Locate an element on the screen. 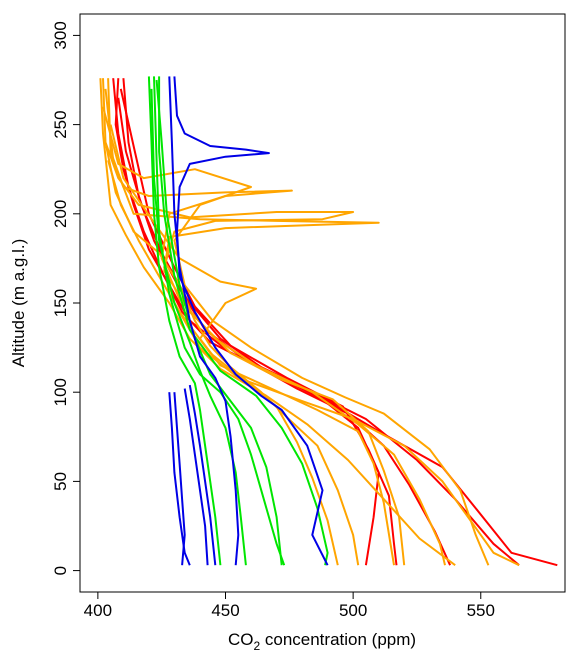  x-axis-title-suffix: concentration (ppm) is located at coordinates (338, 639).